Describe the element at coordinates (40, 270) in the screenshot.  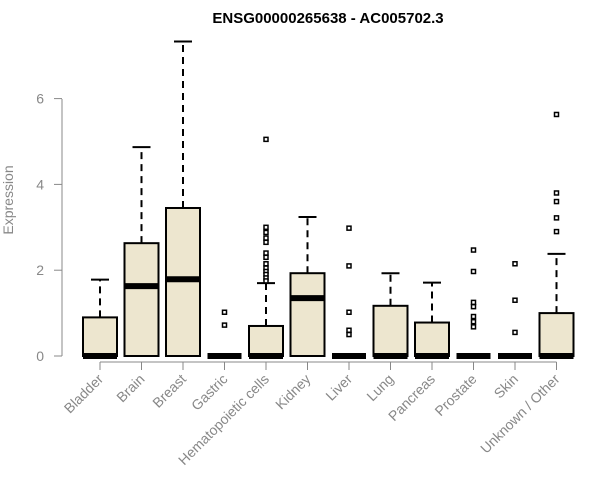
I see `y-tick-label: 2` at that location.